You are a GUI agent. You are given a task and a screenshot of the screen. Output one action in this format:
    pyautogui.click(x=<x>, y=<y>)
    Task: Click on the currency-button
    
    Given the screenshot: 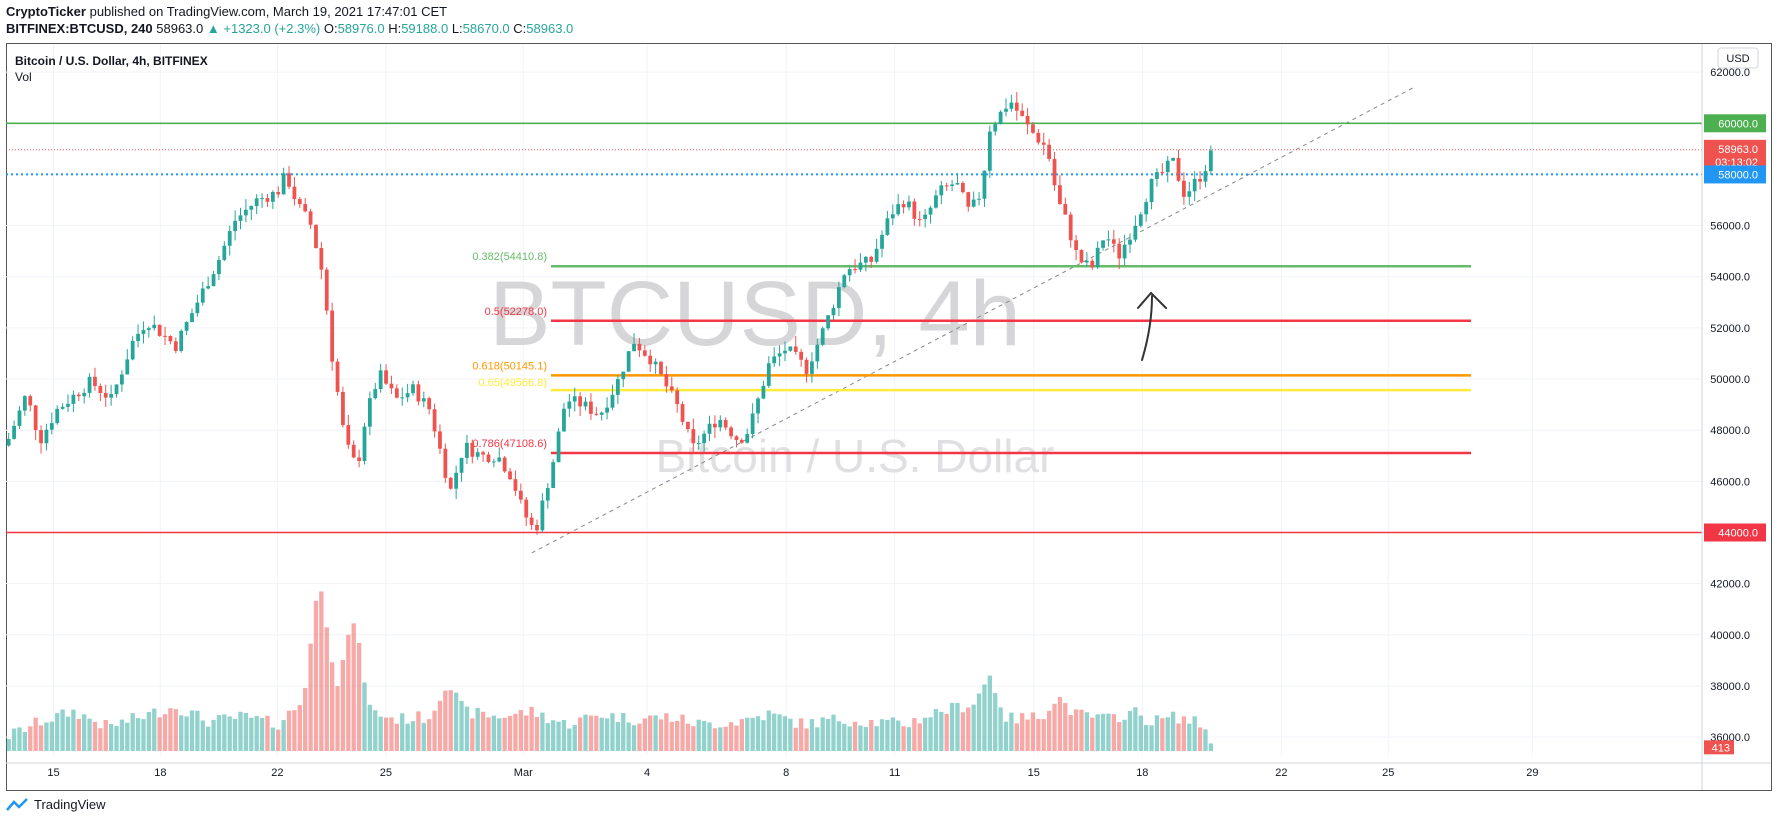 What is the action you would take?
    pyautogui.click(x=1738, y=58)
    